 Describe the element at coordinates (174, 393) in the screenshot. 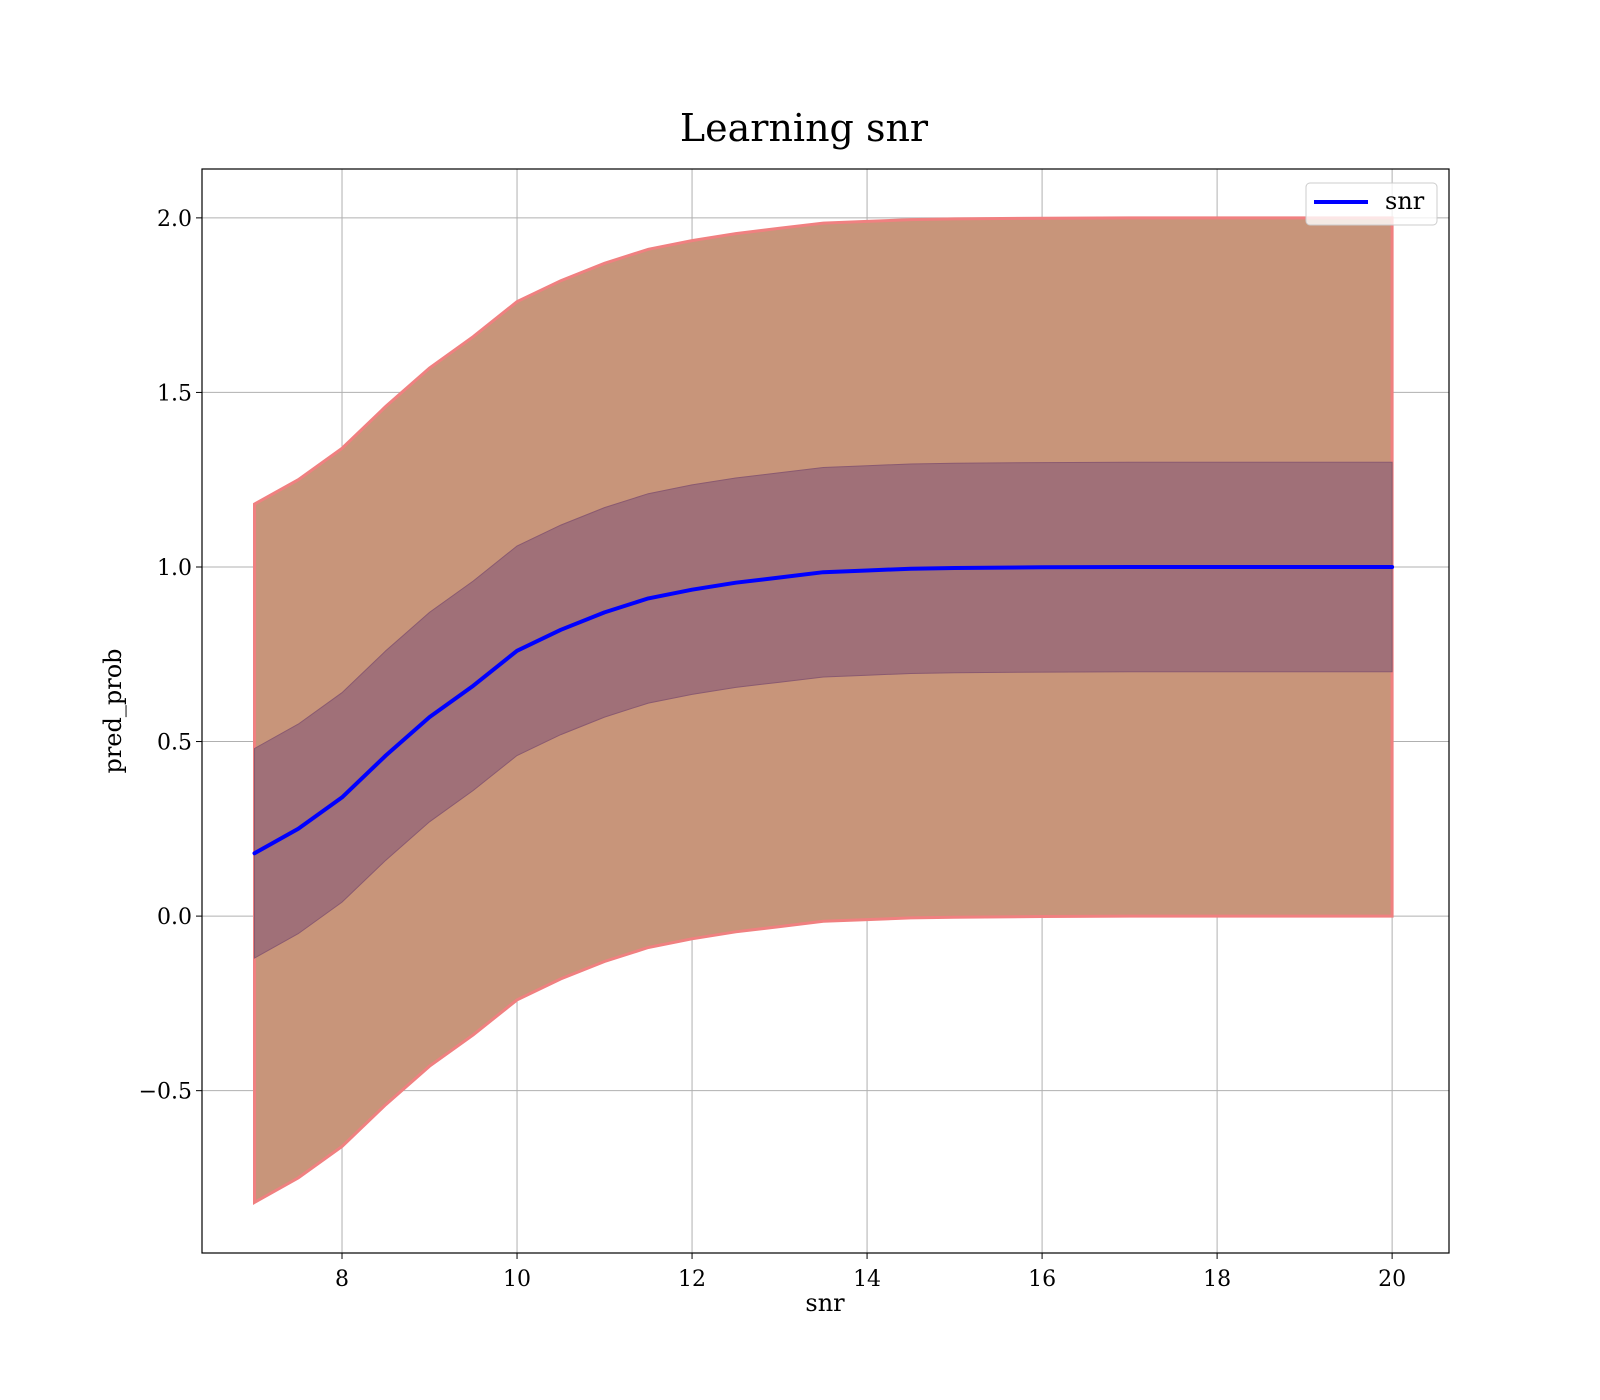

I see `y-tick-label: 1.5` at that location.